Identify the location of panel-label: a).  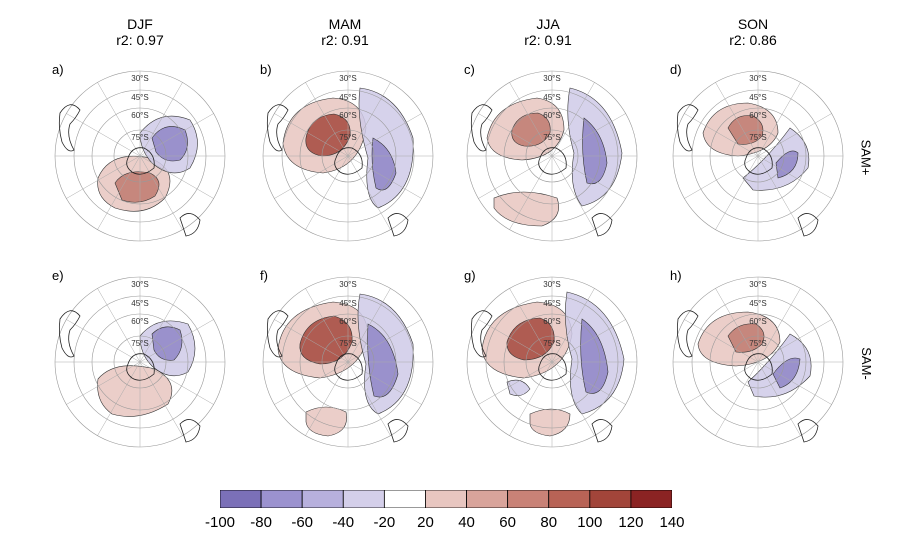
(58, 69).